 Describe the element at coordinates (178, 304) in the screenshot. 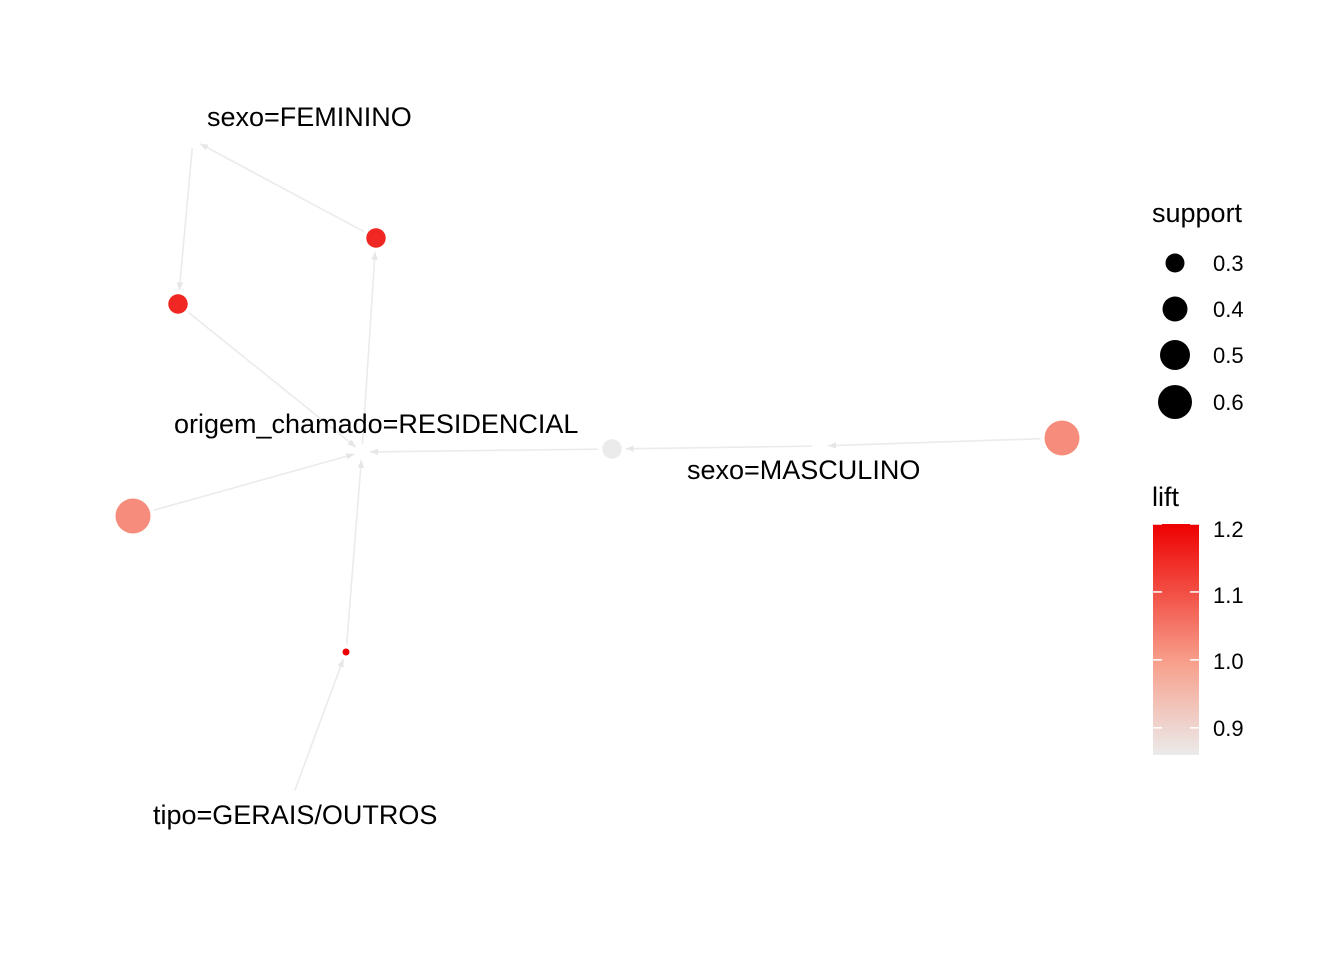

I see `rule-node-r2` at that location.